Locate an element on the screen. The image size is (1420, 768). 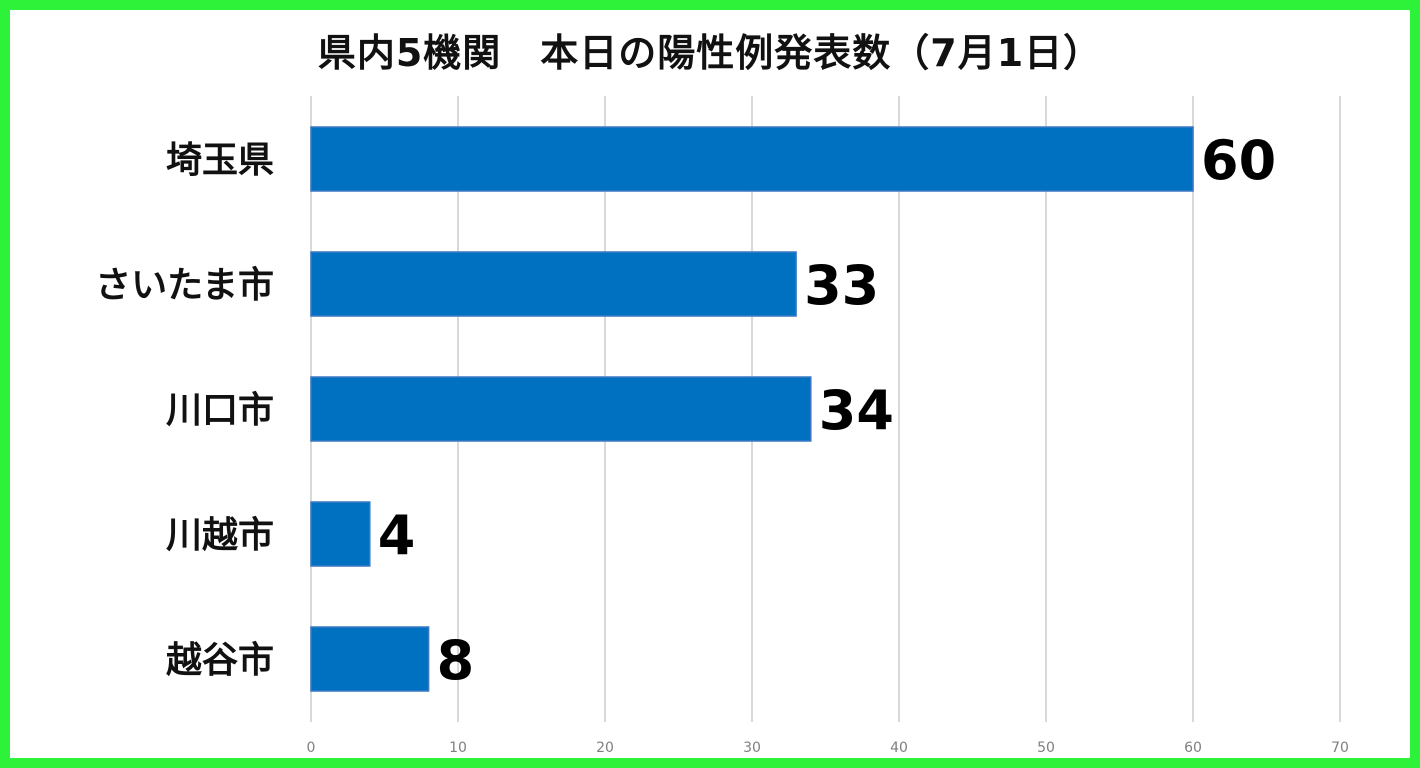
data-label: 34 is located at coordinates (856, 410).